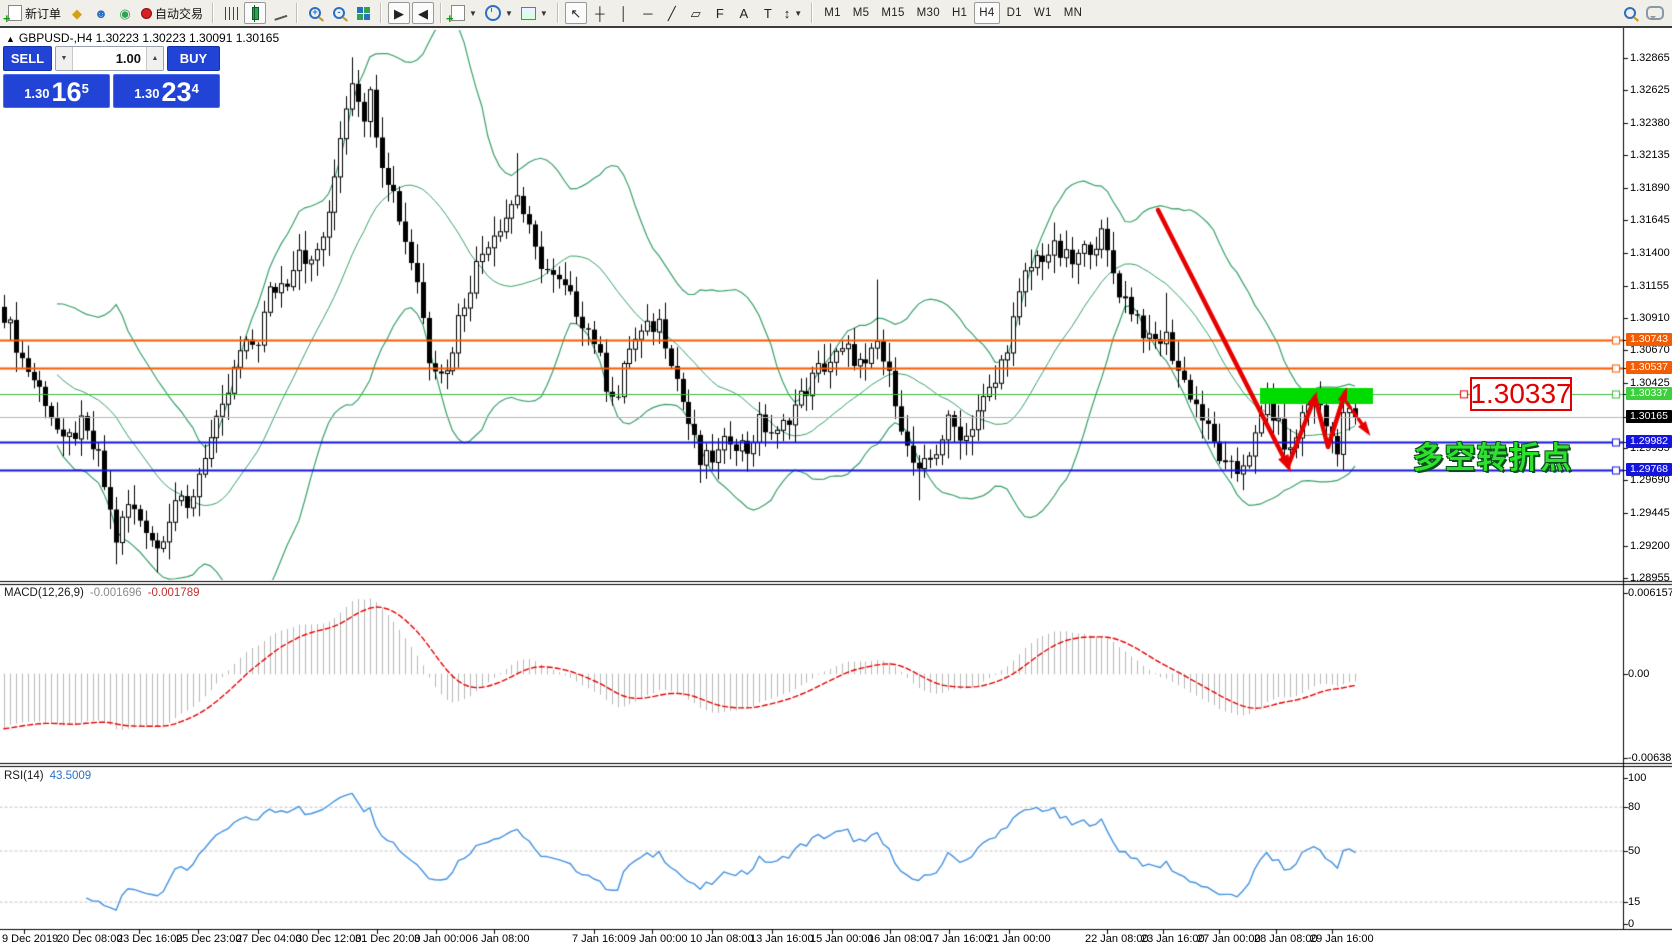 This screenshot has height=951, width=1672. What do you see at coordinates (1649, 417) in the screenshot?
I see `current-price-chip: 1.30165` at bounding box center [1649, 417].